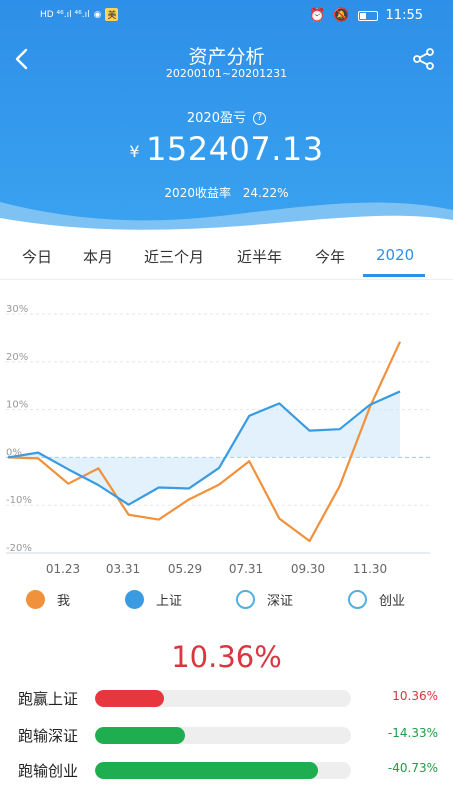  Describe the element at coordinates (169, 601) in the screenshot. I see `legend-label: 上证` at that location.